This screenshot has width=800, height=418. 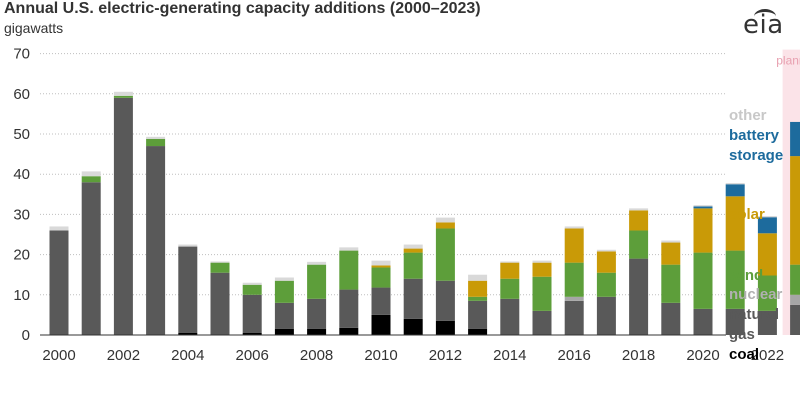 What do you see at coordinates (445, 300) in the screenshot?
I see `bar-segment-natural-gas-2012` at bounding box center [445, 300].